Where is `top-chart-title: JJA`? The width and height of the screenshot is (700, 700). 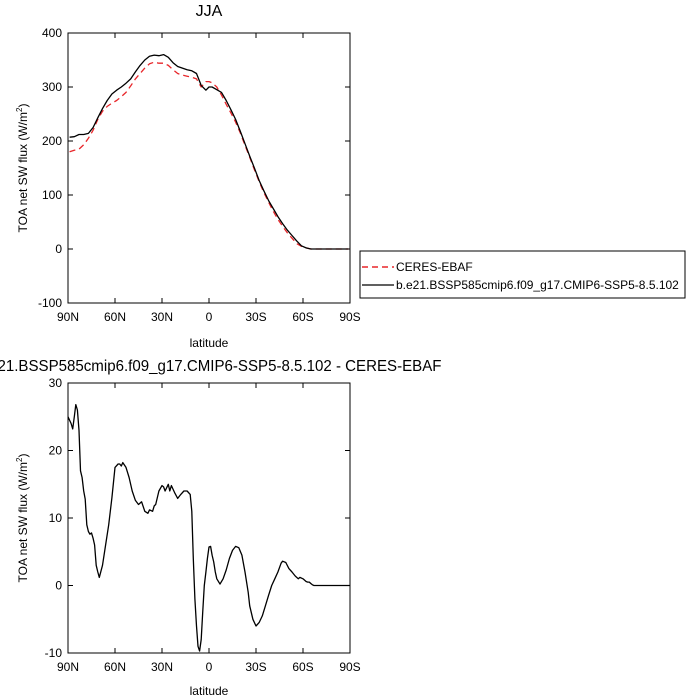
top-chart-title: JJA is located at coordinates (209, 11).